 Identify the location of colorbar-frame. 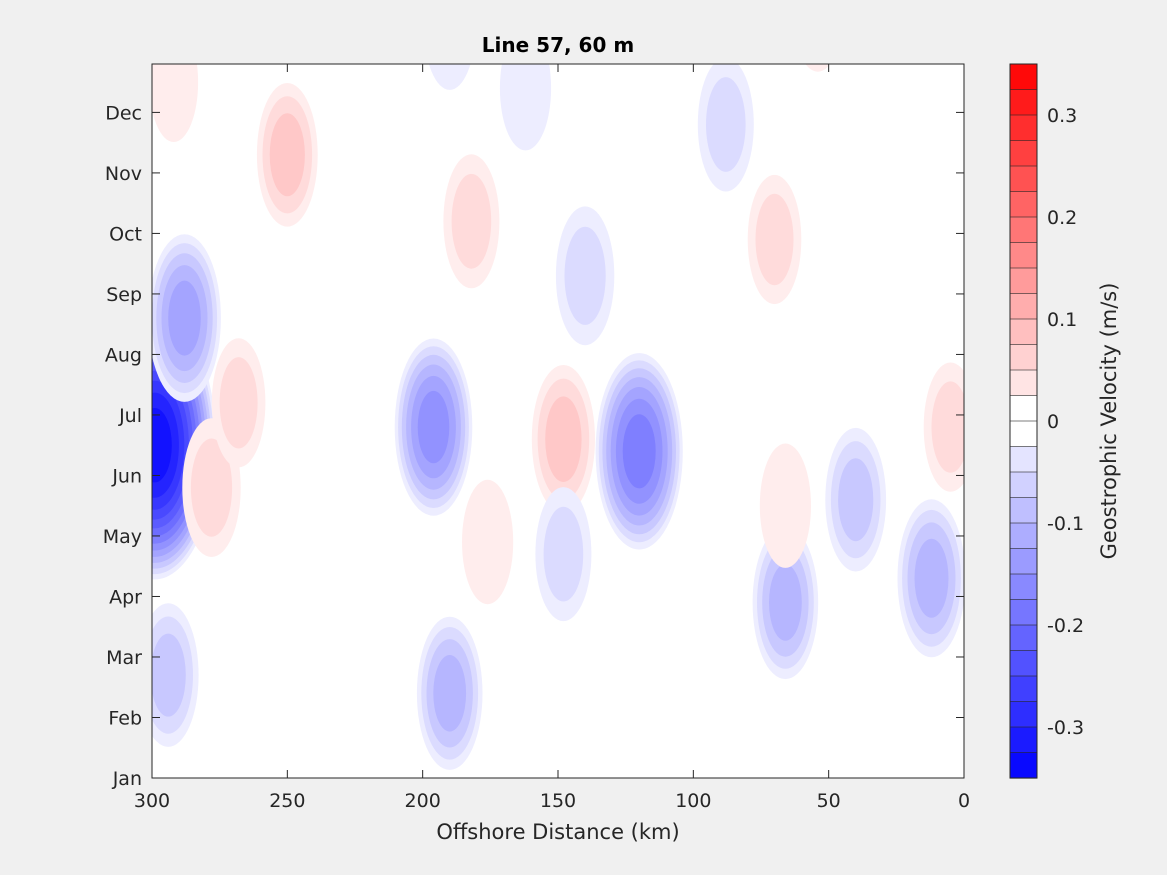
(1023, 421).